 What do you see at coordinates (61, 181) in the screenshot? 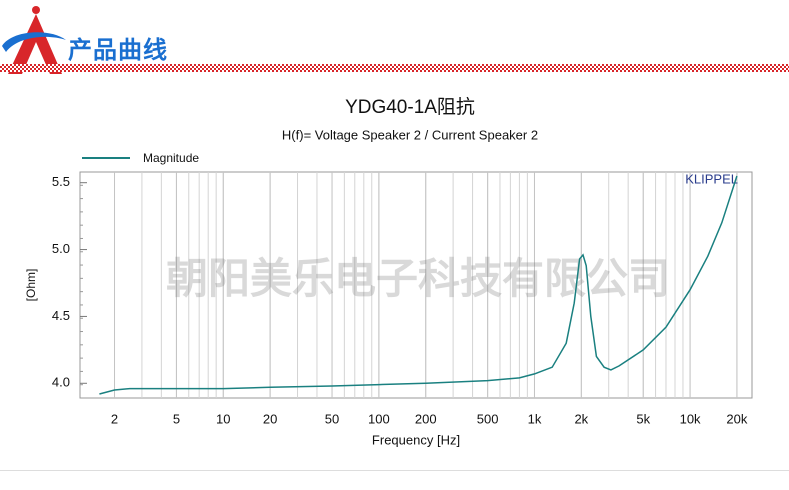
I see `y-tick-label: 5.5` at bounding box center [61, 181].